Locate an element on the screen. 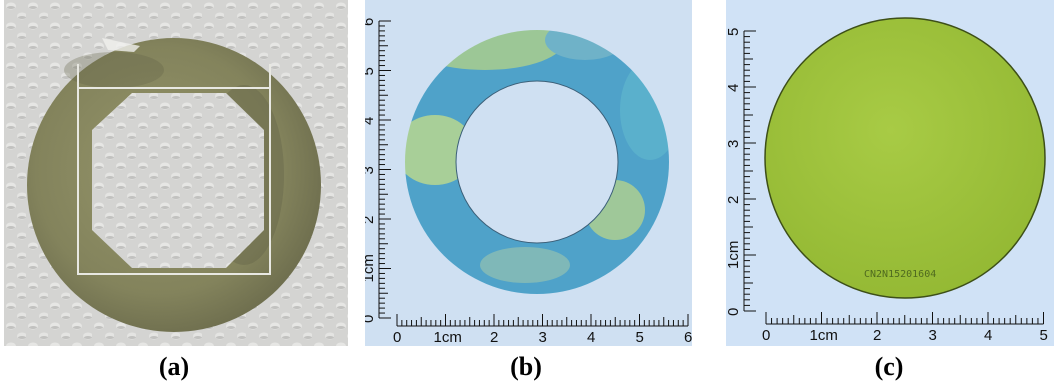 This screenshot has width=1058, height=388. ruler-b-y-tick-label: 5 is located at coordinates (371, 71).